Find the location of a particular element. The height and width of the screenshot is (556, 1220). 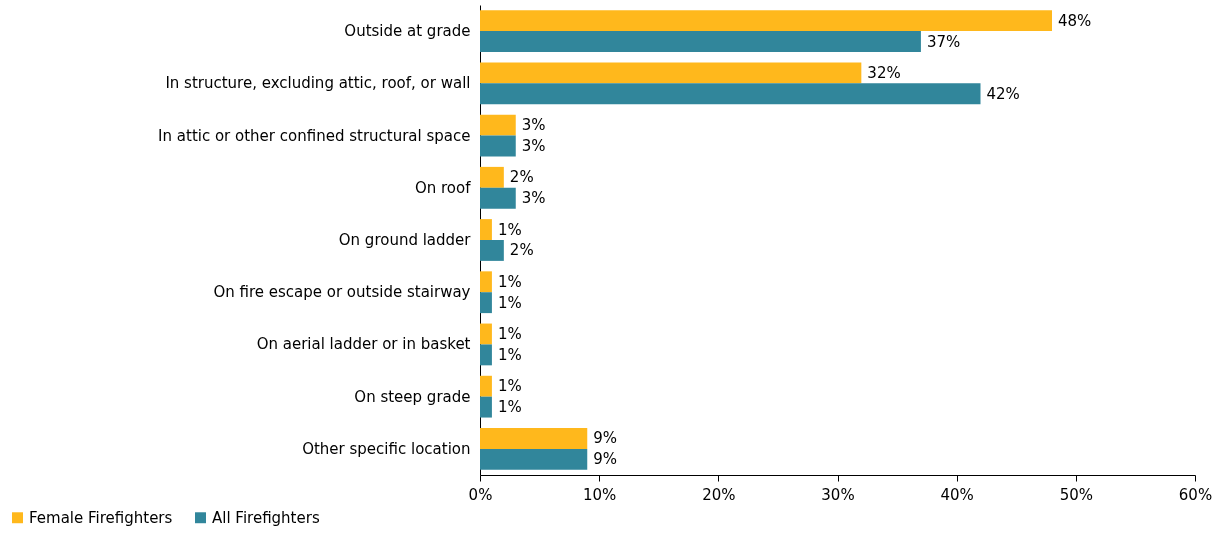

x-tick-label: 60% is located at coordinates (1195, 494).